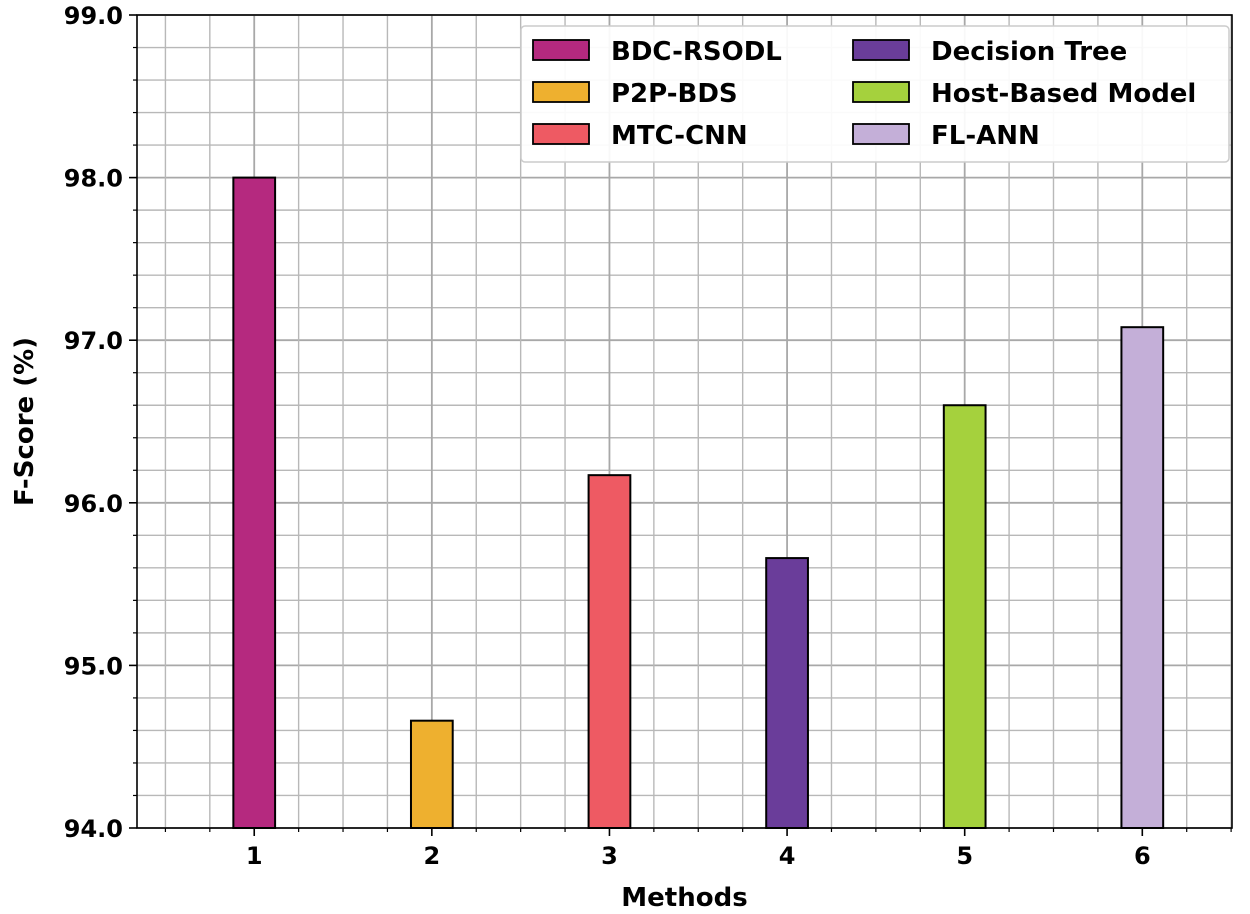  I want to click on bar-decision-tree, so click(787, 693).